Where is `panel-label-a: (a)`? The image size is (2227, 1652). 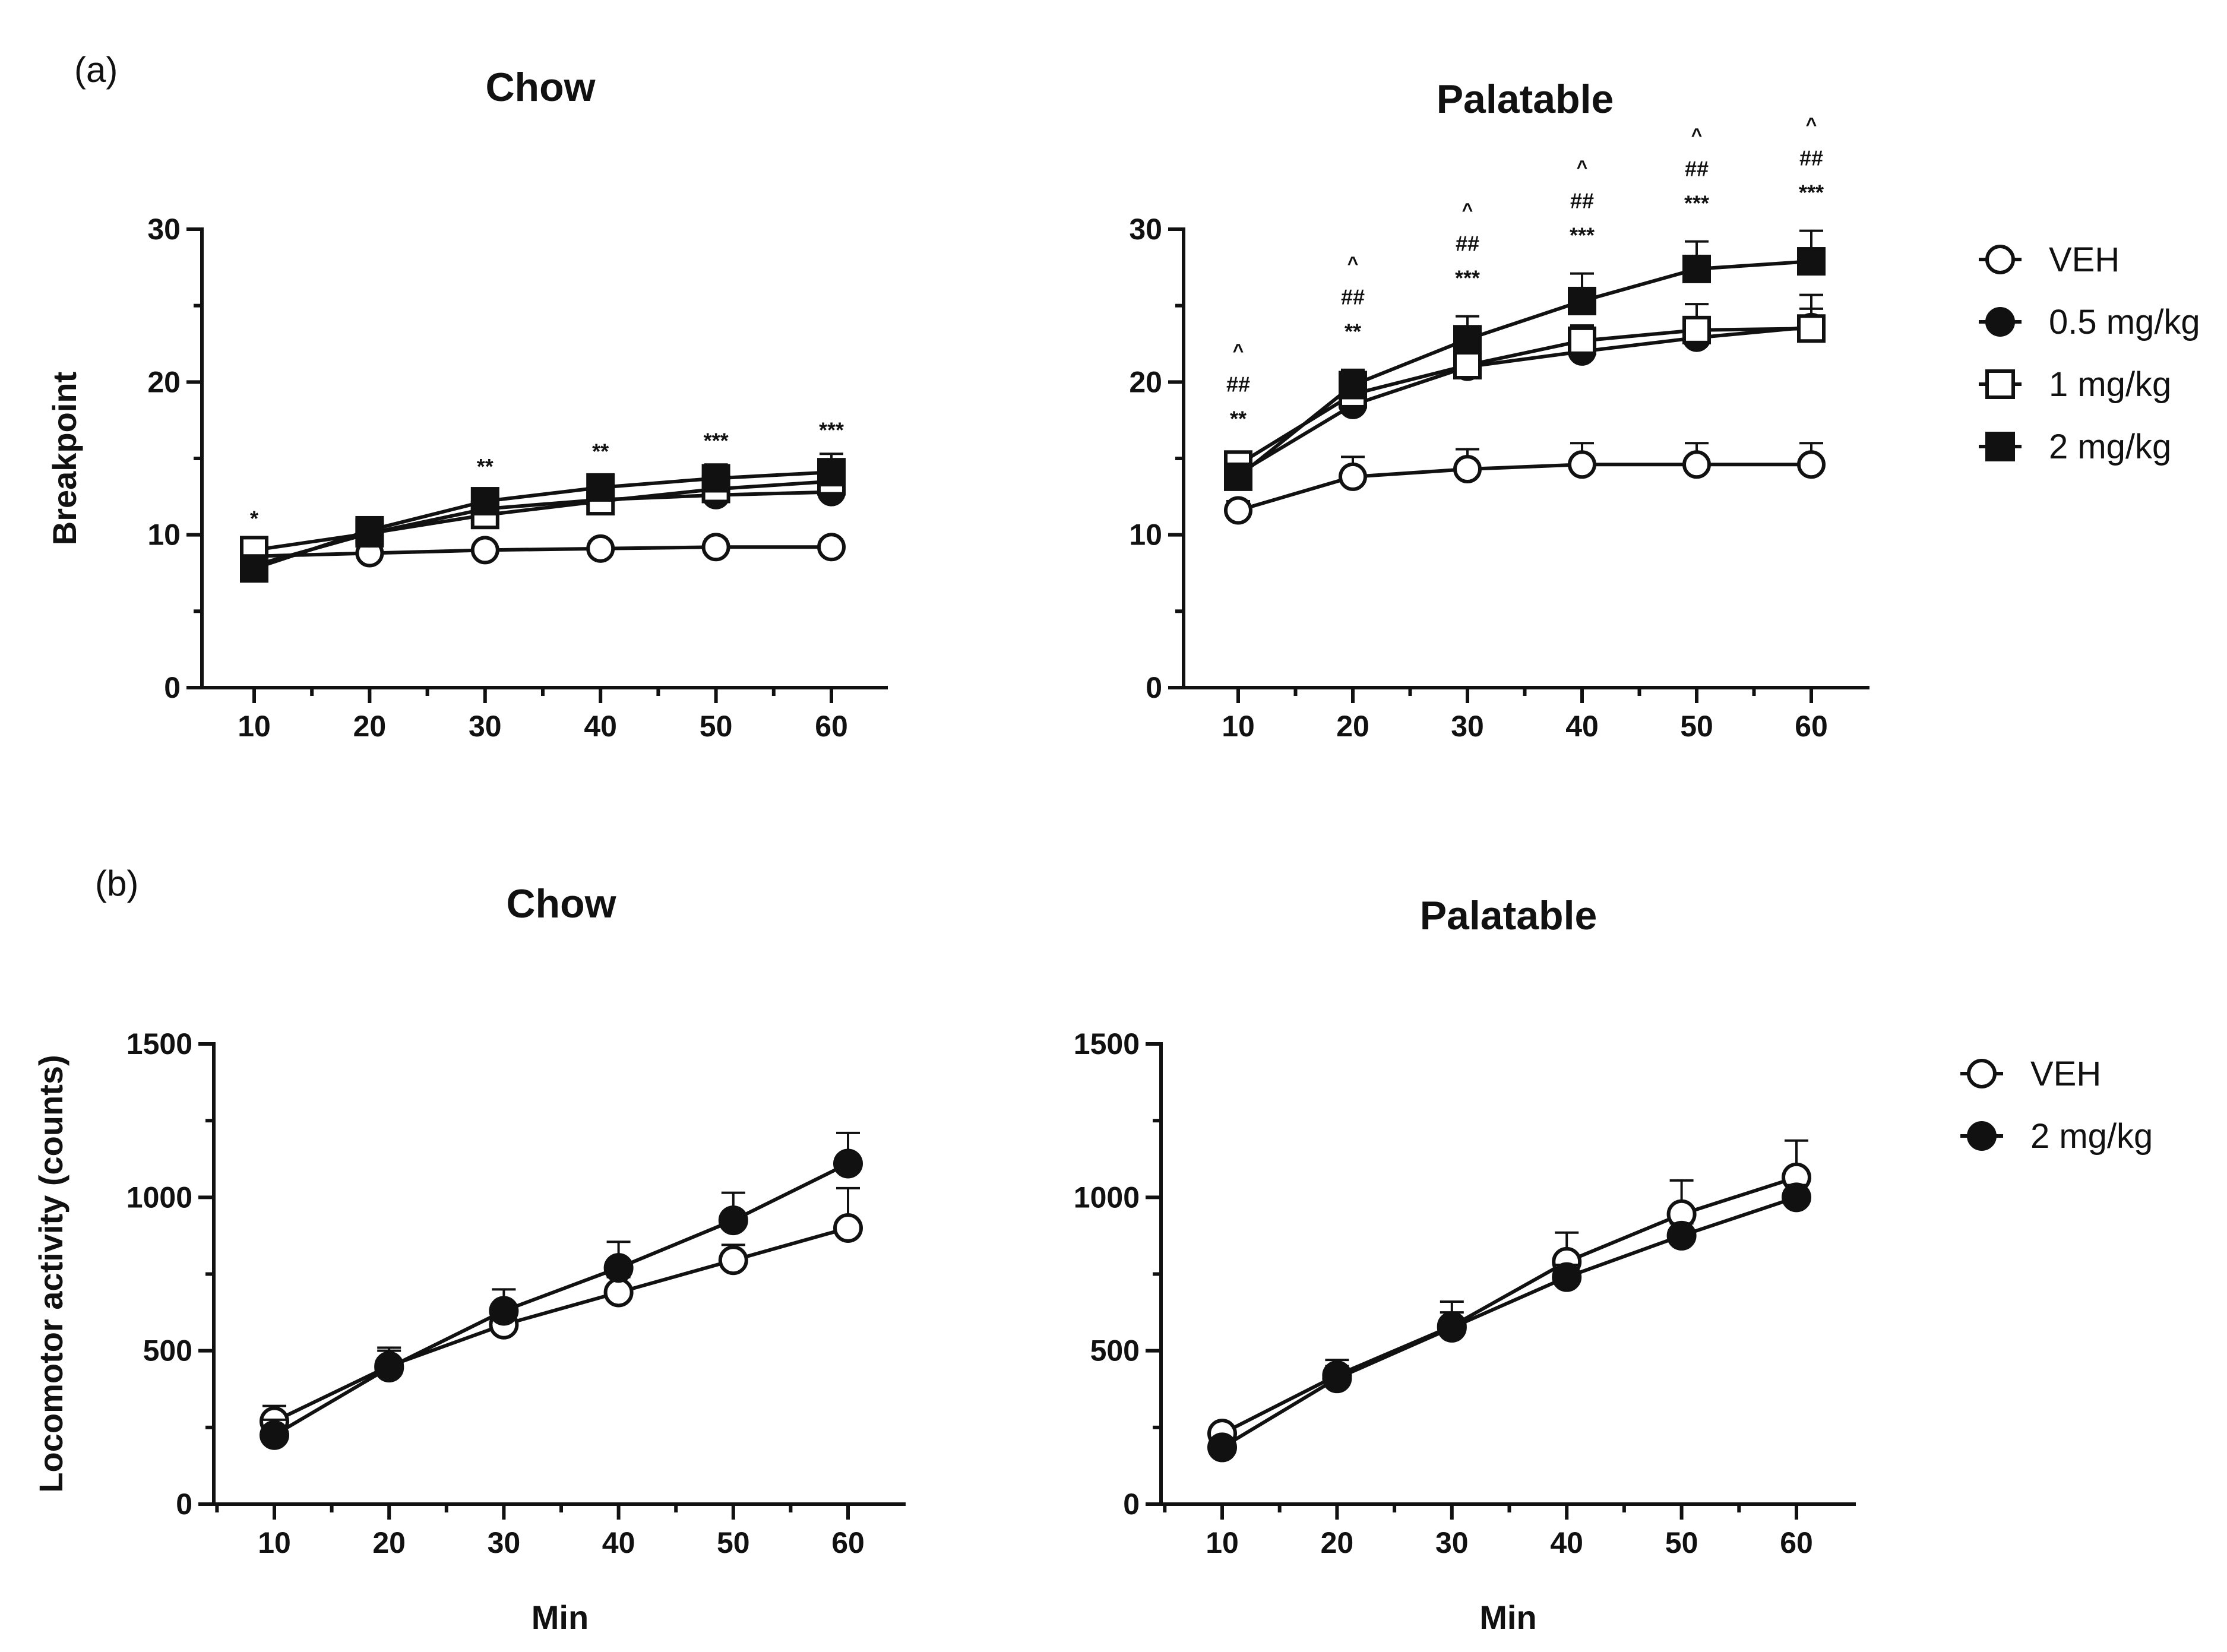 panel-label-a: (a) is located at coordinates (96, 70).